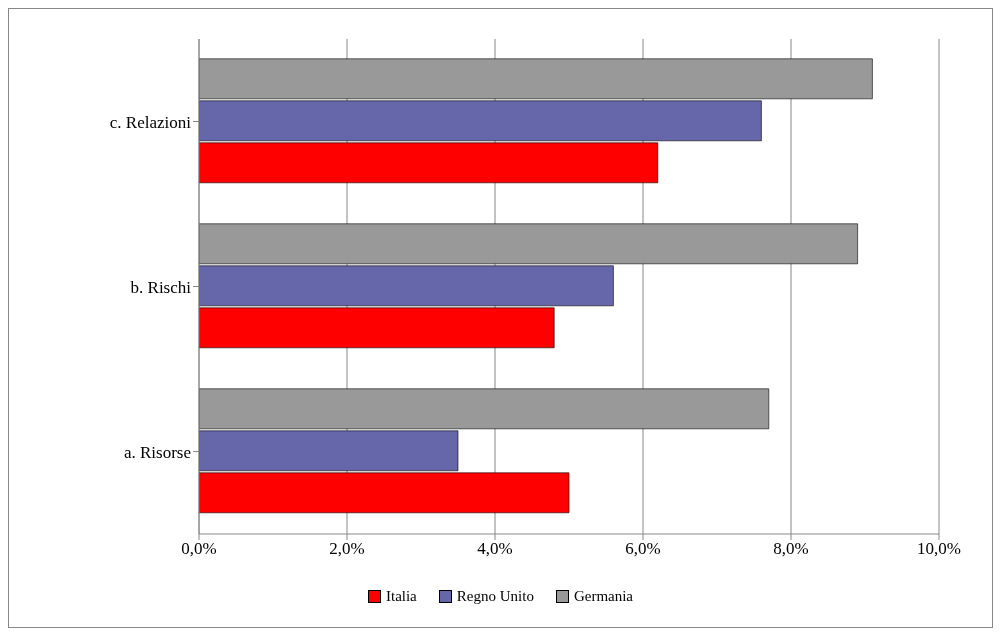  I want to click on x-tick-label: 4,0%, so click(495, 549).